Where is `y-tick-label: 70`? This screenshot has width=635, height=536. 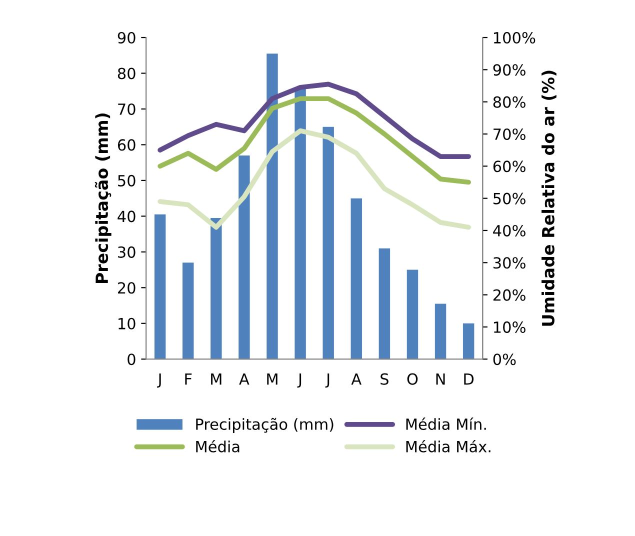
y-tick-label: 70 is located at coordinates (127, 109).